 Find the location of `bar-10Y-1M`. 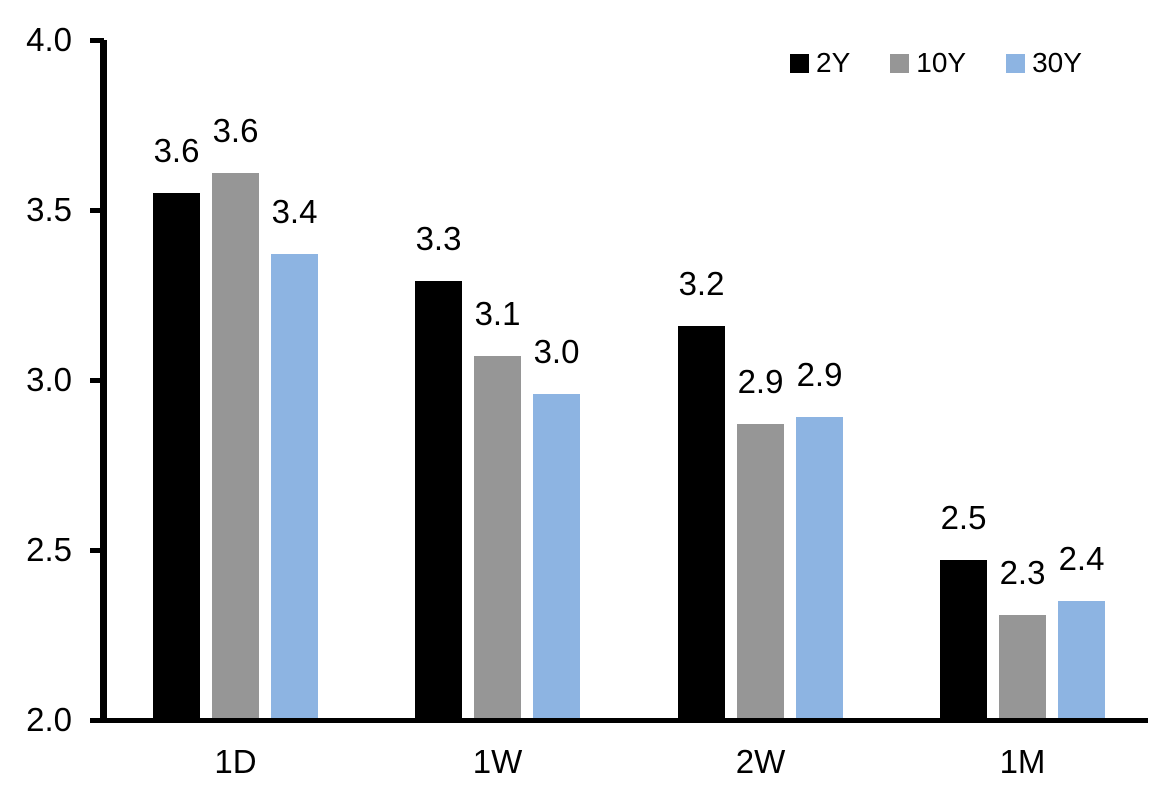

bar-10Y-1M is located at coordinates (1022, 667).